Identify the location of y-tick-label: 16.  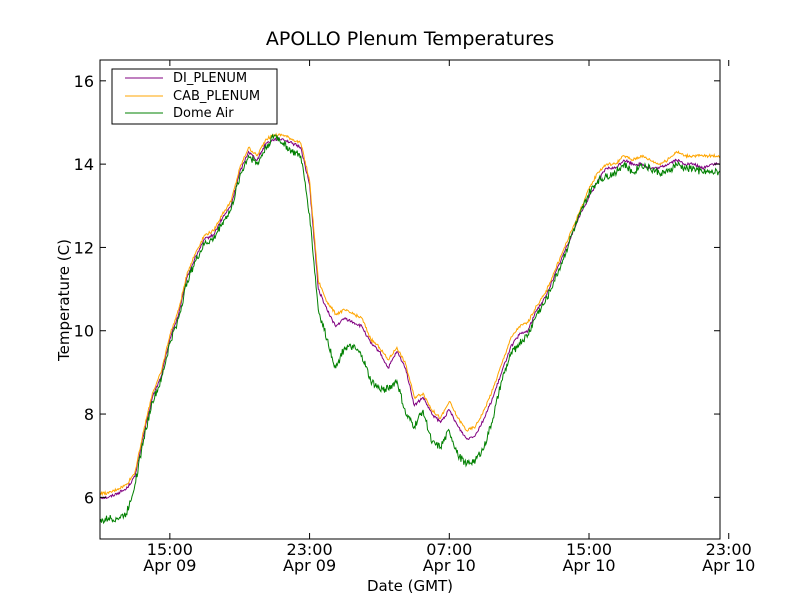
(84, 81).